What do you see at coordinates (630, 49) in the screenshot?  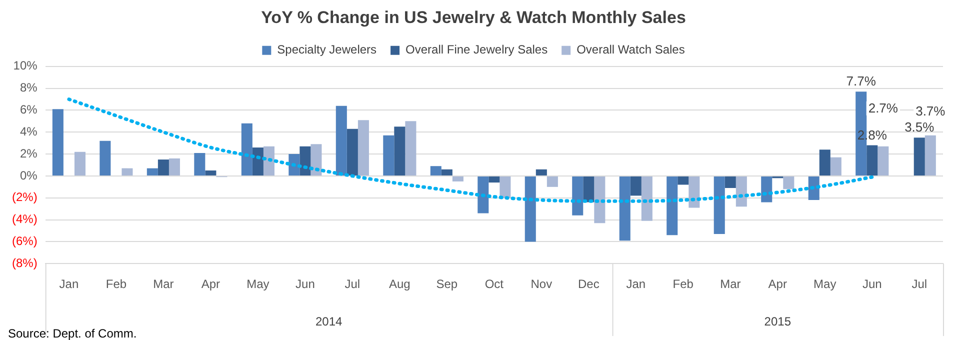 I see `legend-label: Overall Watch Sales` at bounding box center [630, 49].